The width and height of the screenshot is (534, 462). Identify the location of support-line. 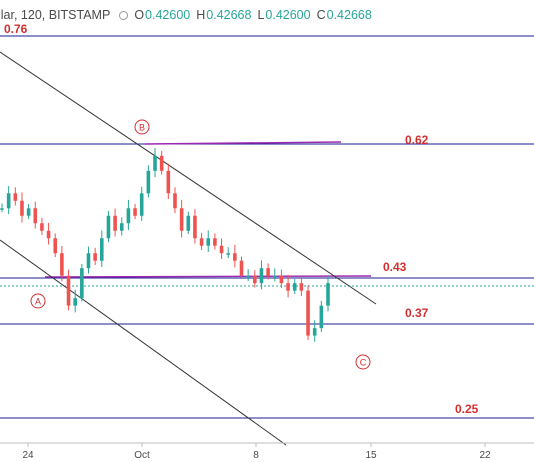
(208, 276).